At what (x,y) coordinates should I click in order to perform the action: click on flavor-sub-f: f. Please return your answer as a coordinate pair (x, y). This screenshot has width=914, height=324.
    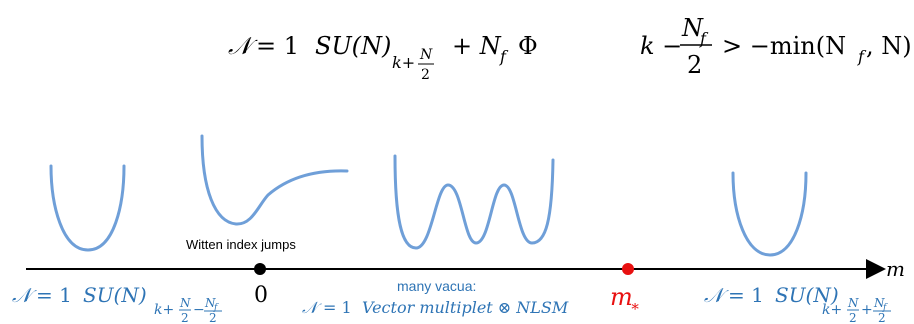
    Looking at the image, I should click on (504, 56).